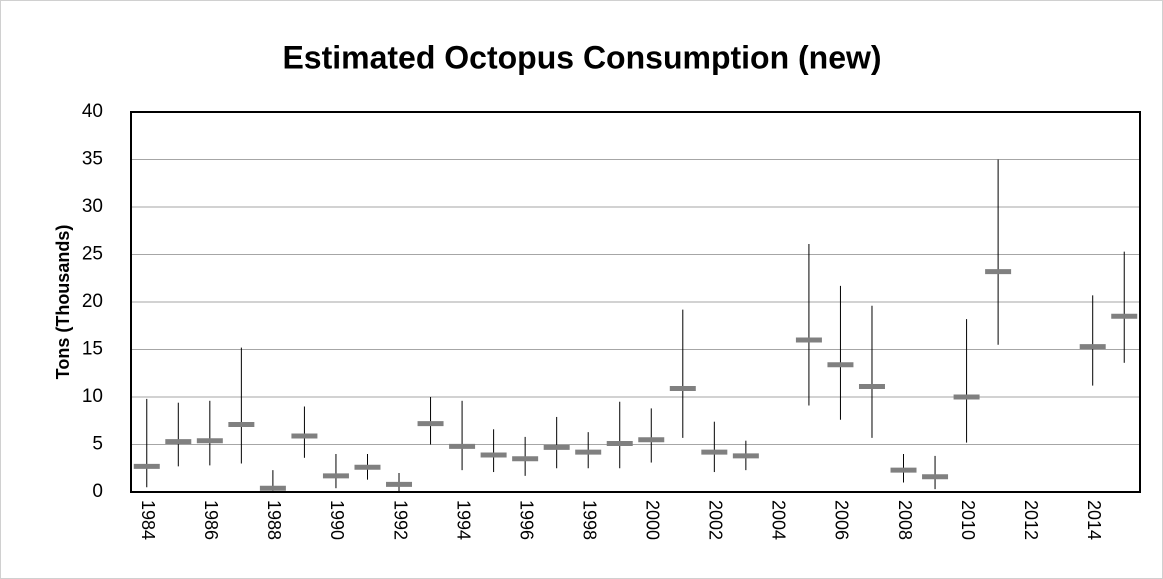 The width and height of the screenshot is (1163, 579). Describe the element at coordinates (1031, 520) in the screenshot. I see `x-tick-label: 2012` at that location.